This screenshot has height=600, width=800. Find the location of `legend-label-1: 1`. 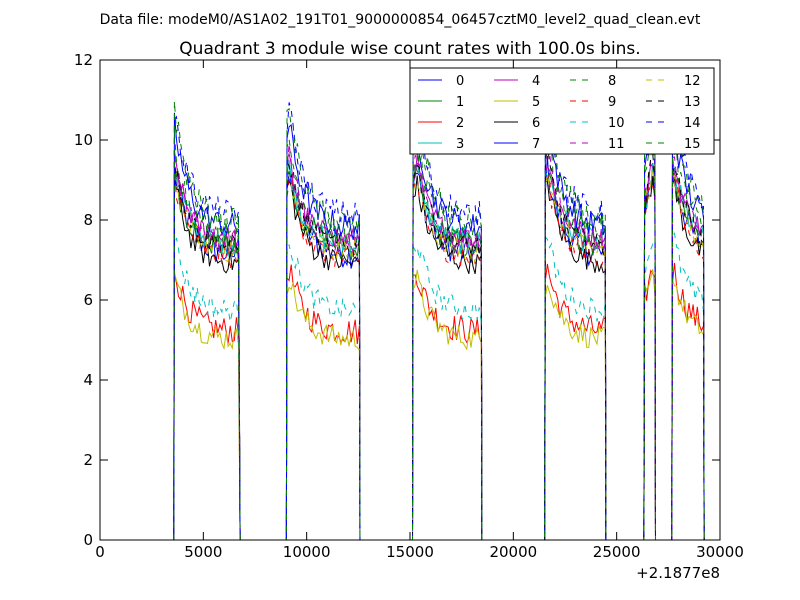

legend-label-1: 1 is located at coordinates (460, 102).